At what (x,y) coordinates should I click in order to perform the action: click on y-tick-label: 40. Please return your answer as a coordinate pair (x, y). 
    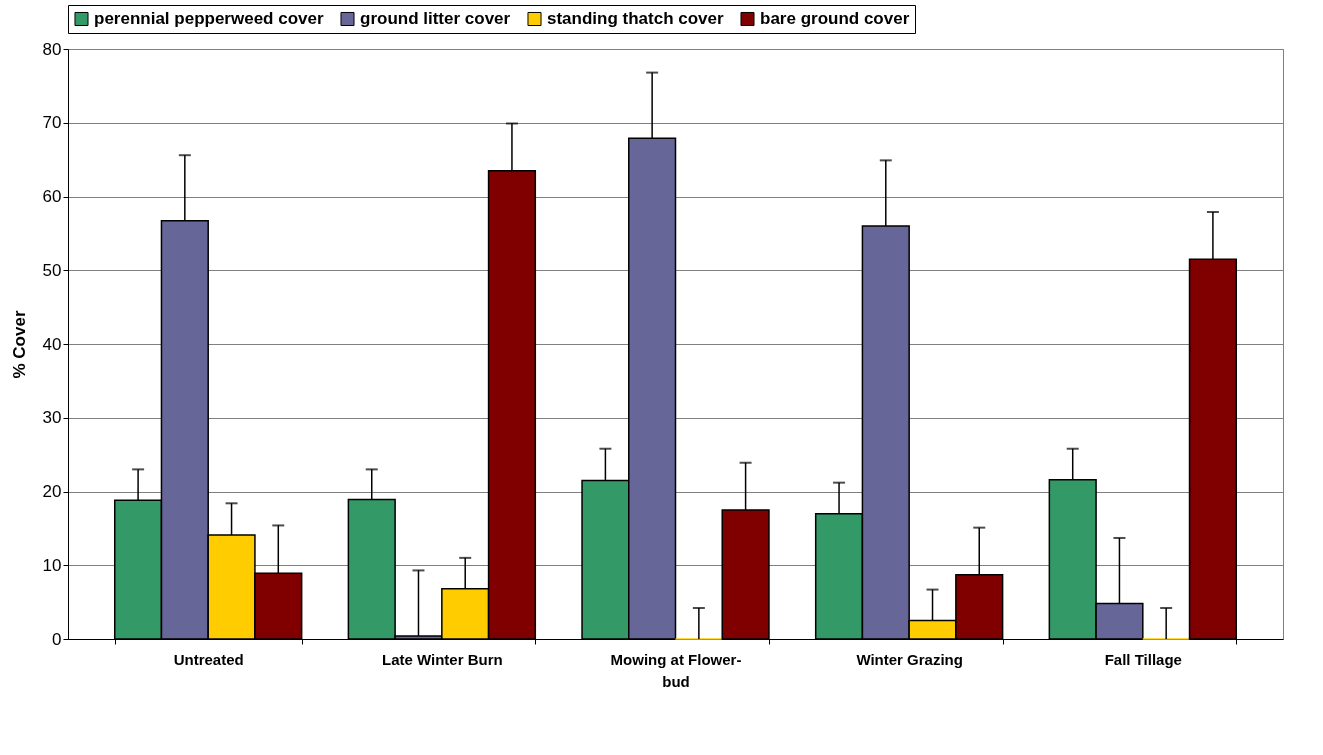
    Looking at the image, I should click on (52, 344).